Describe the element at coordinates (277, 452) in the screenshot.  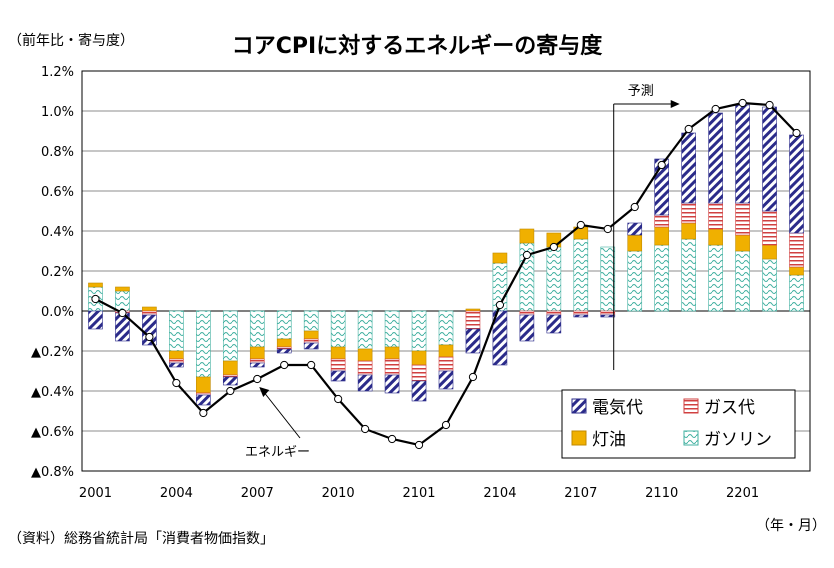
I see `energy-line-label: エネルギー` at that location.